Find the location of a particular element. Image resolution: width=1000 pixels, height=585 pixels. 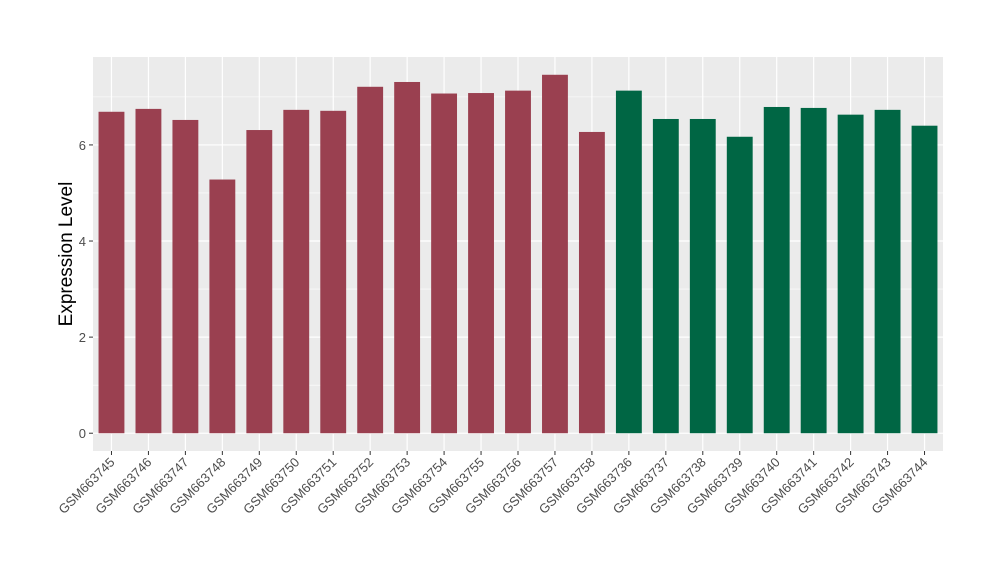

y-tick-label: 0 is located at coordinates (82, 433).